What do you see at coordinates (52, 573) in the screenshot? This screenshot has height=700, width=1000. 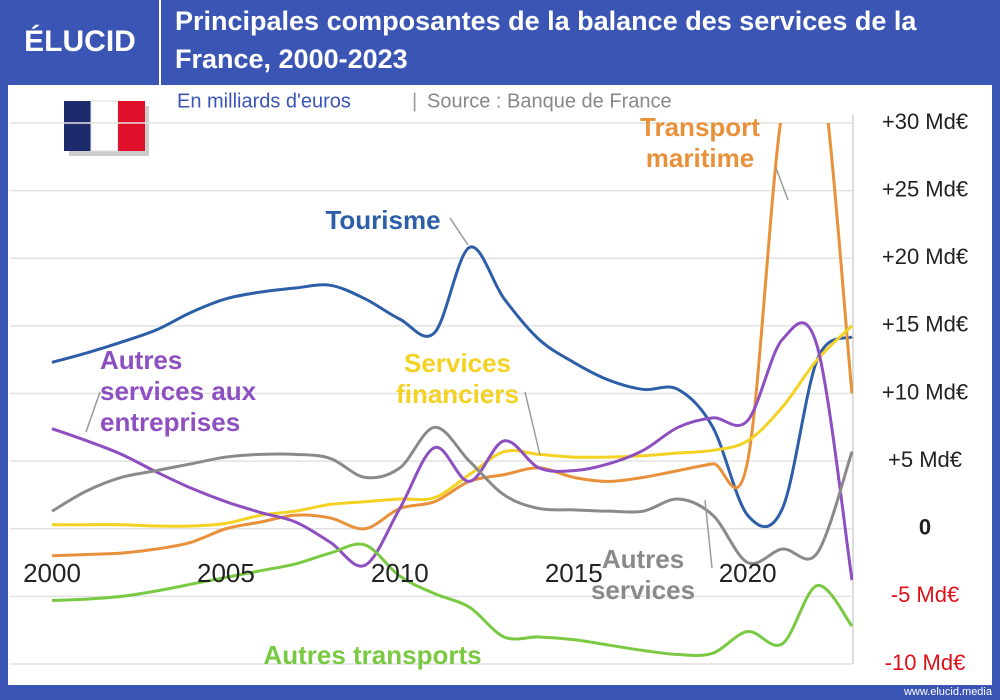 I see `x-tick-label: 2000` at bounding box center [52, 573].